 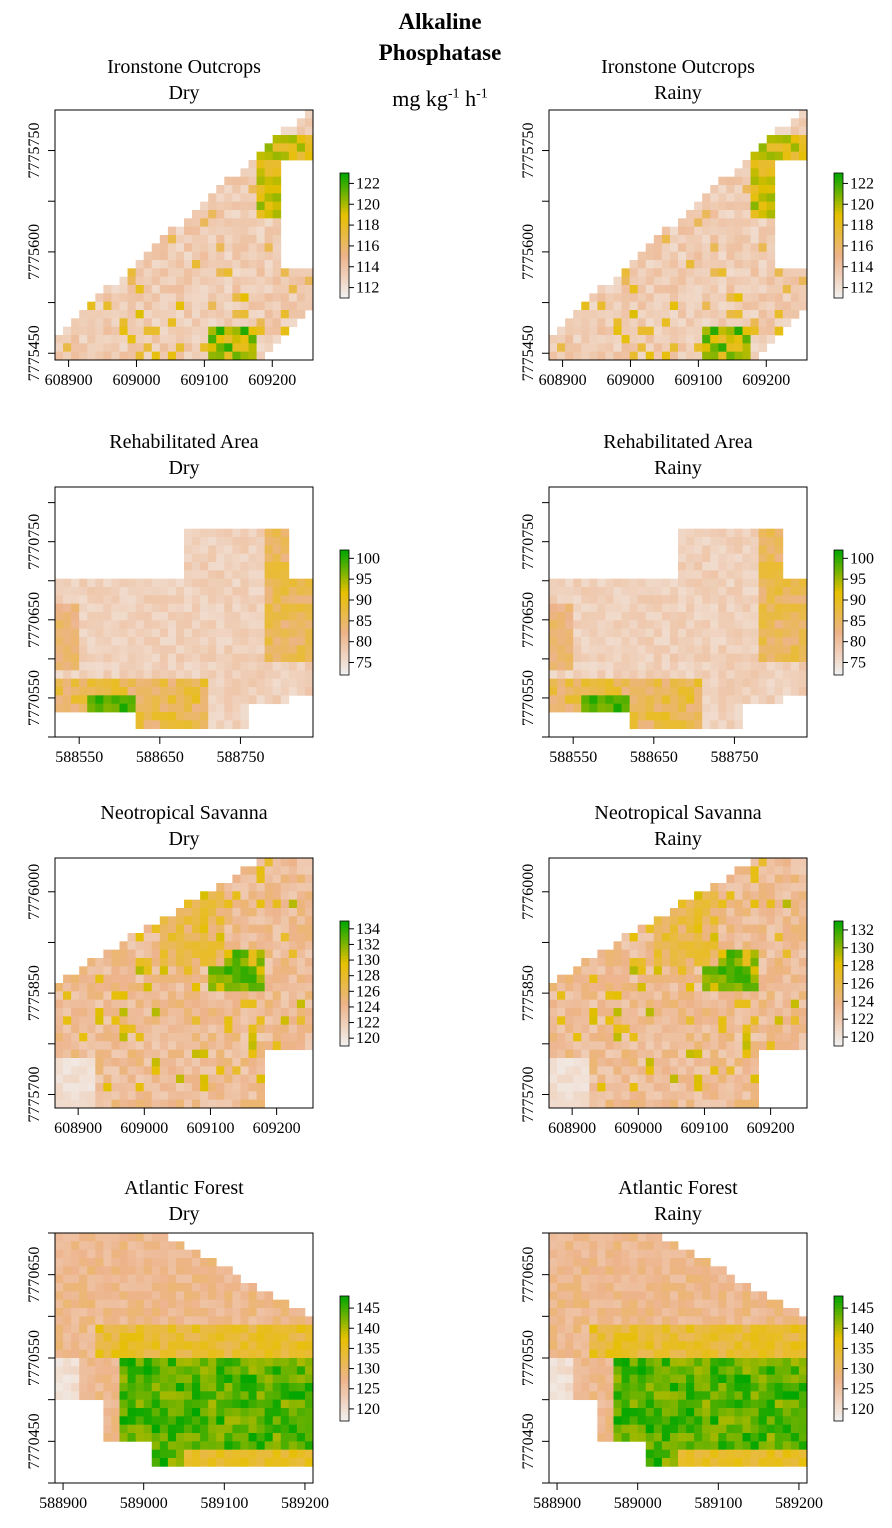 I want to click on y-tick-label: 7770650, so click(x=34, y=1275).